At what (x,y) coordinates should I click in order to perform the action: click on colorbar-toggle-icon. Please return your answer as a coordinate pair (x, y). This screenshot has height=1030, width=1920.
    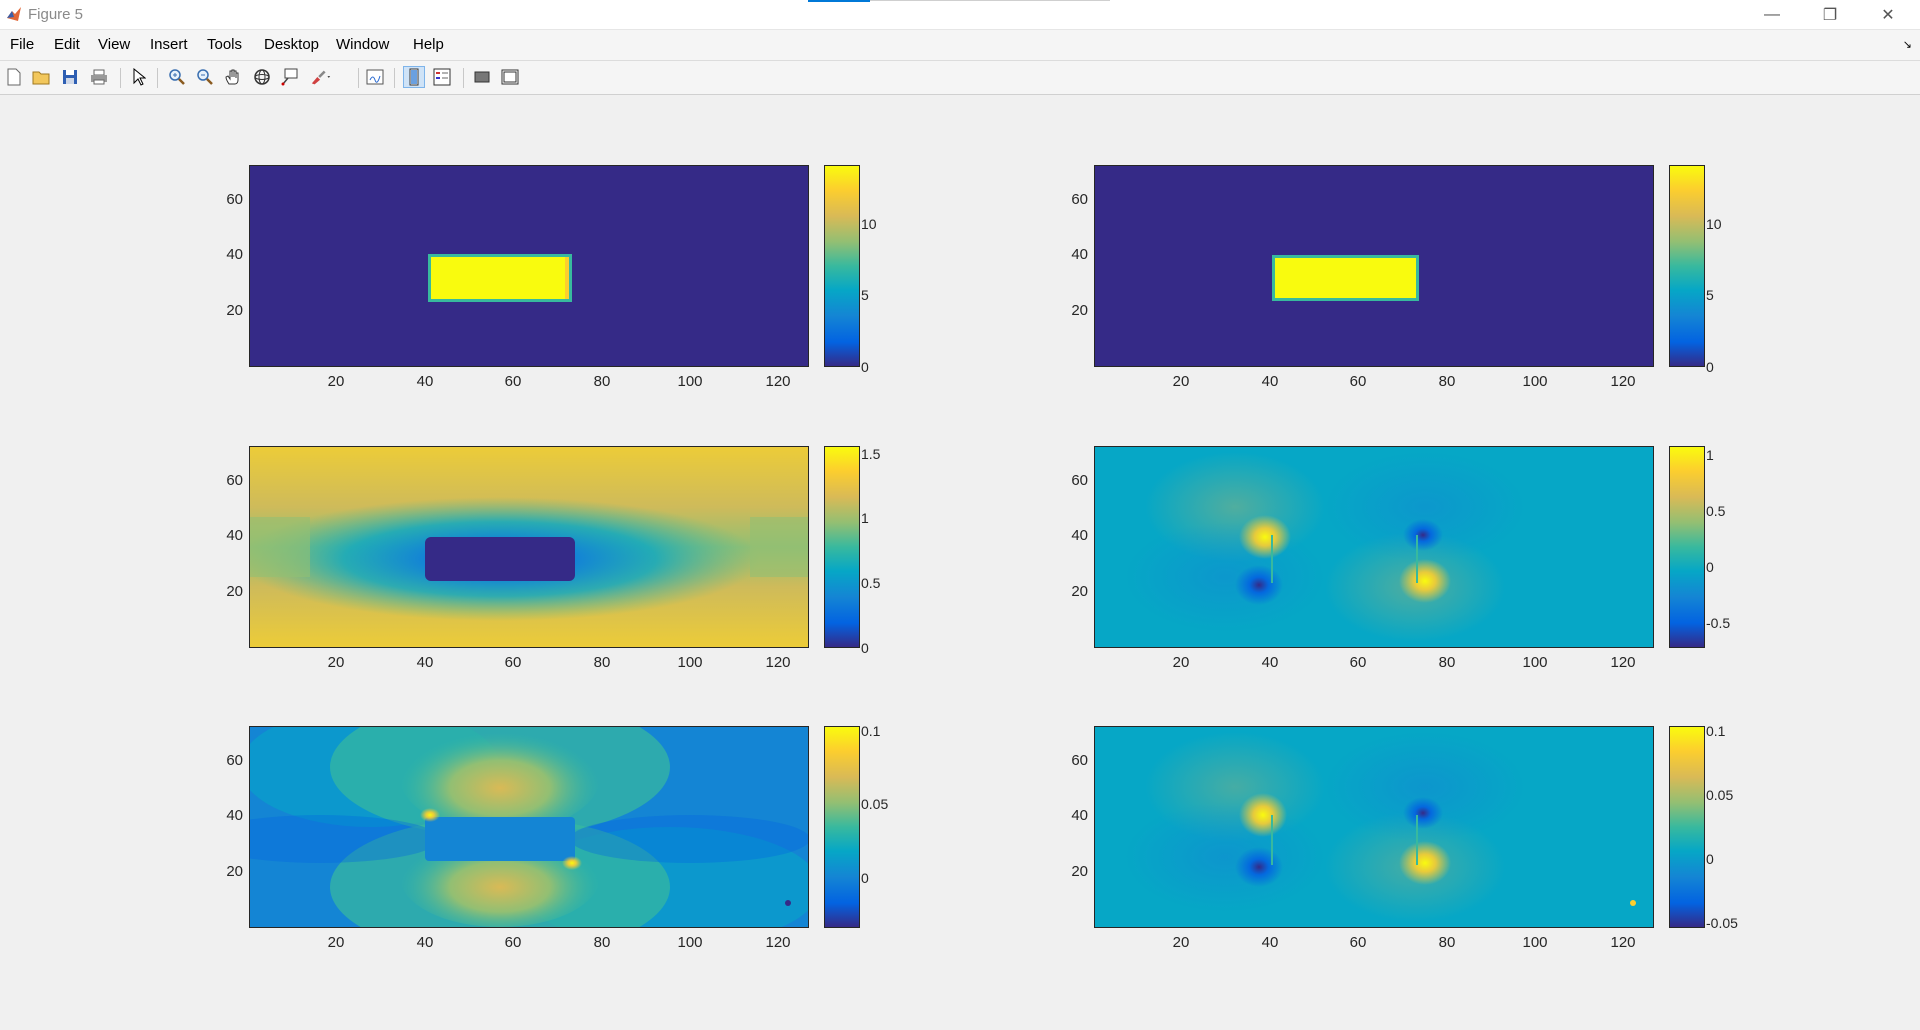
    Looking at the image, I should click on (414, 77).